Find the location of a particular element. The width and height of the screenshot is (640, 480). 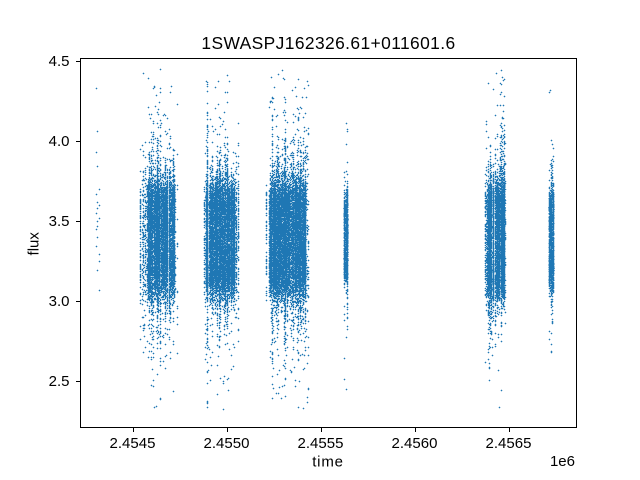

svg-text: 2.4550 is located at coordinates (227, 443).